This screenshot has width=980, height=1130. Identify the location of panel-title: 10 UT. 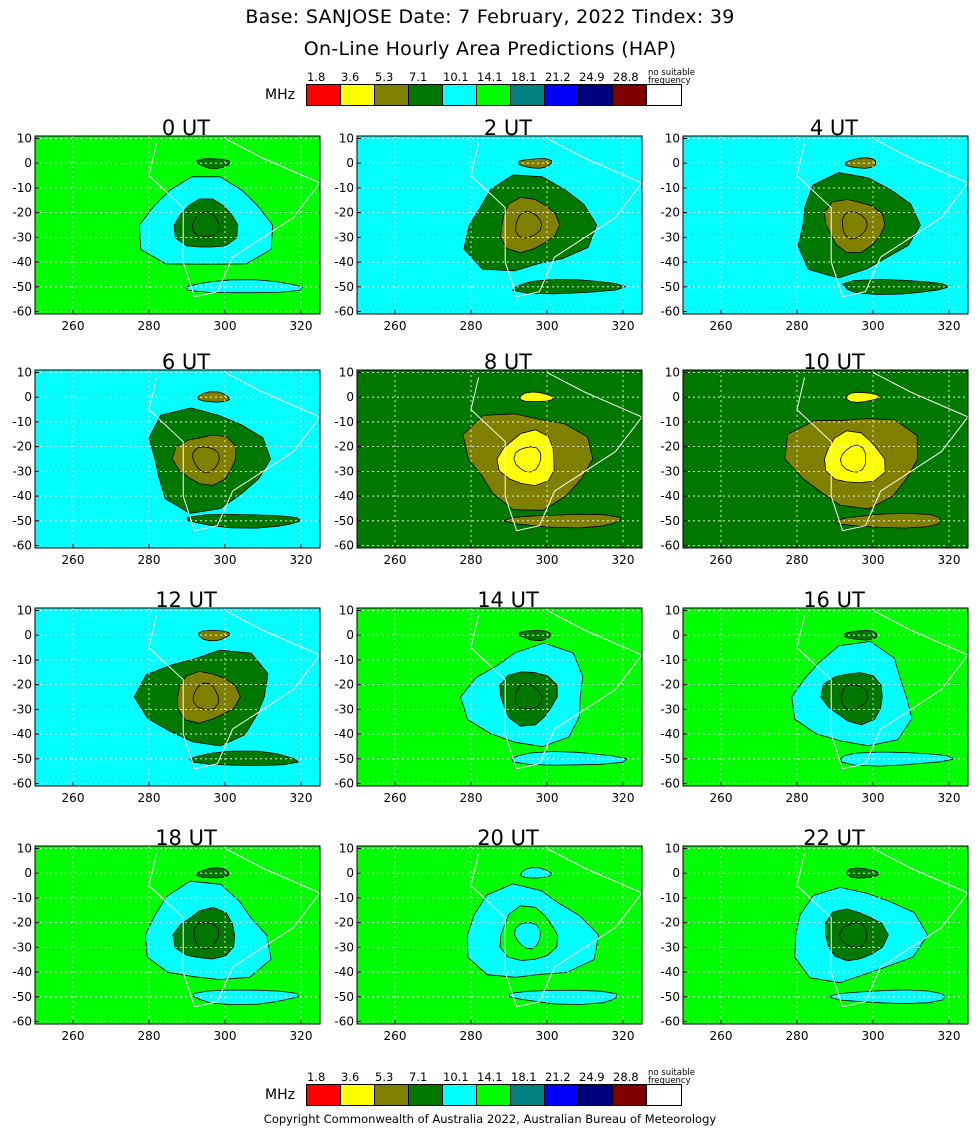
(834, 362).